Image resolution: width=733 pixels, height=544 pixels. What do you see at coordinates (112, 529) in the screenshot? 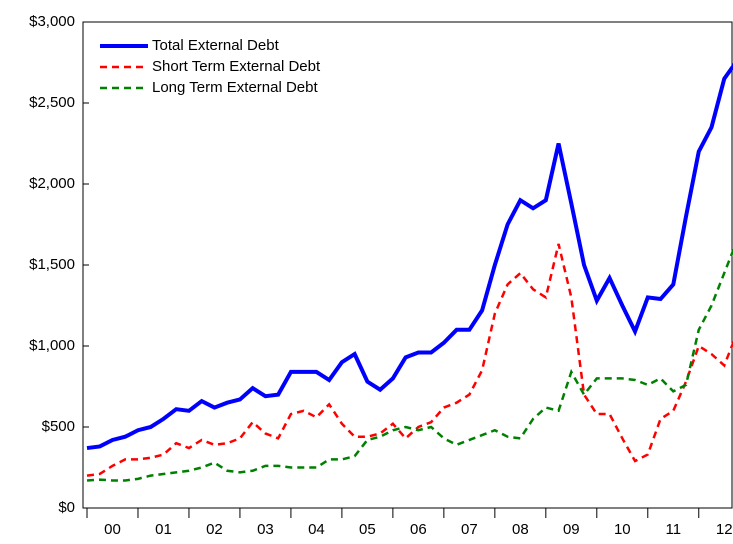
I see `x-tick-label: 00` at bounding box center [112, 529].